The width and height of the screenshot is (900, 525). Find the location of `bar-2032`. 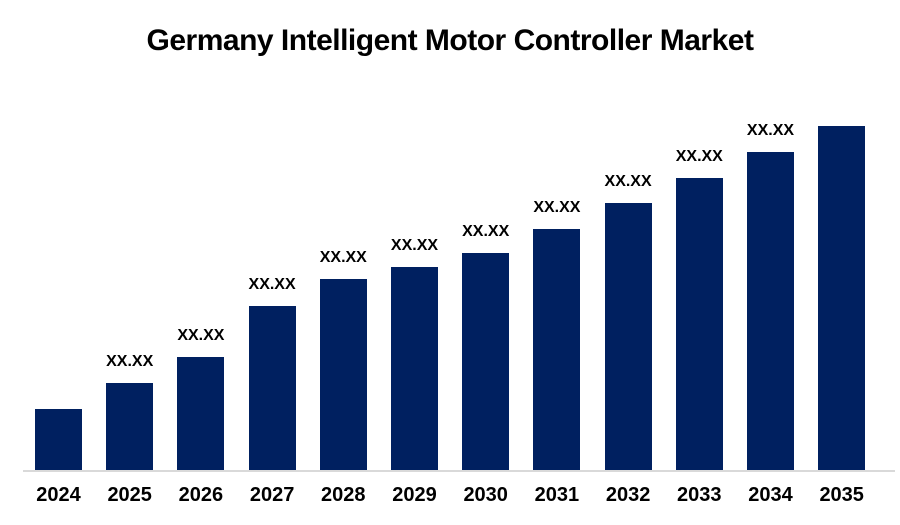

bar-2032 is located at coordinates (628, 336).